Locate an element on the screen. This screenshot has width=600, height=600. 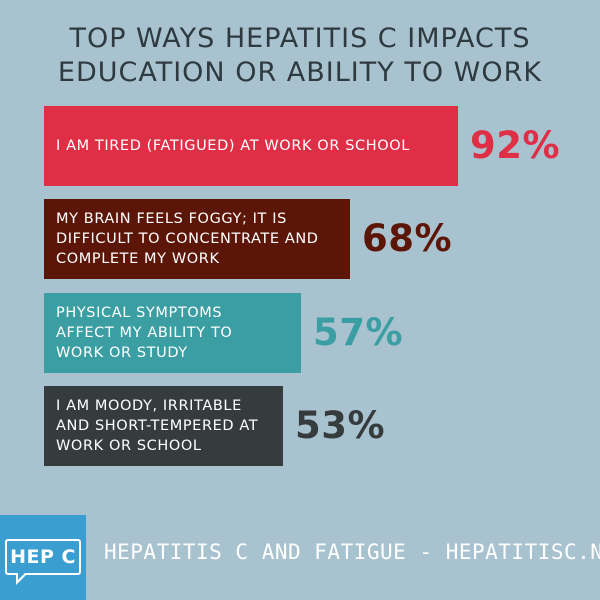
value-label-3: 57% is located at coordinates (358, 332).